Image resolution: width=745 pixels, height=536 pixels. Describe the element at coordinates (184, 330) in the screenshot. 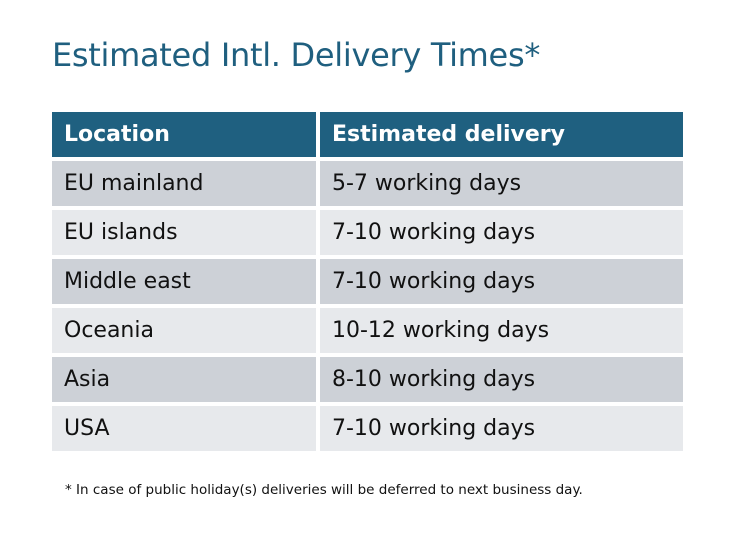

I see `location-cell: Oceania` at that location.